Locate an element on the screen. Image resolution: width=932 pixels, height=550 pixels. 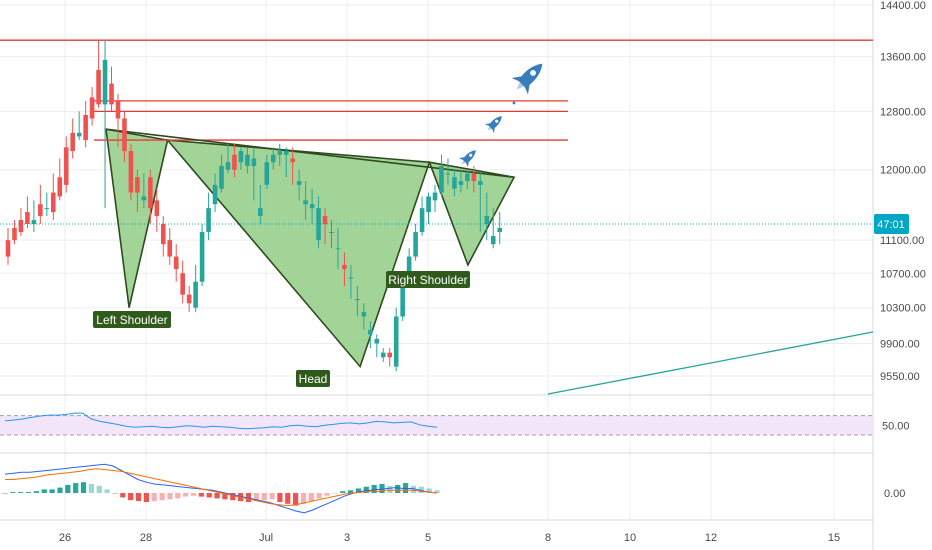
left-shoulder-label-bg is located at coordinates (132, 319).